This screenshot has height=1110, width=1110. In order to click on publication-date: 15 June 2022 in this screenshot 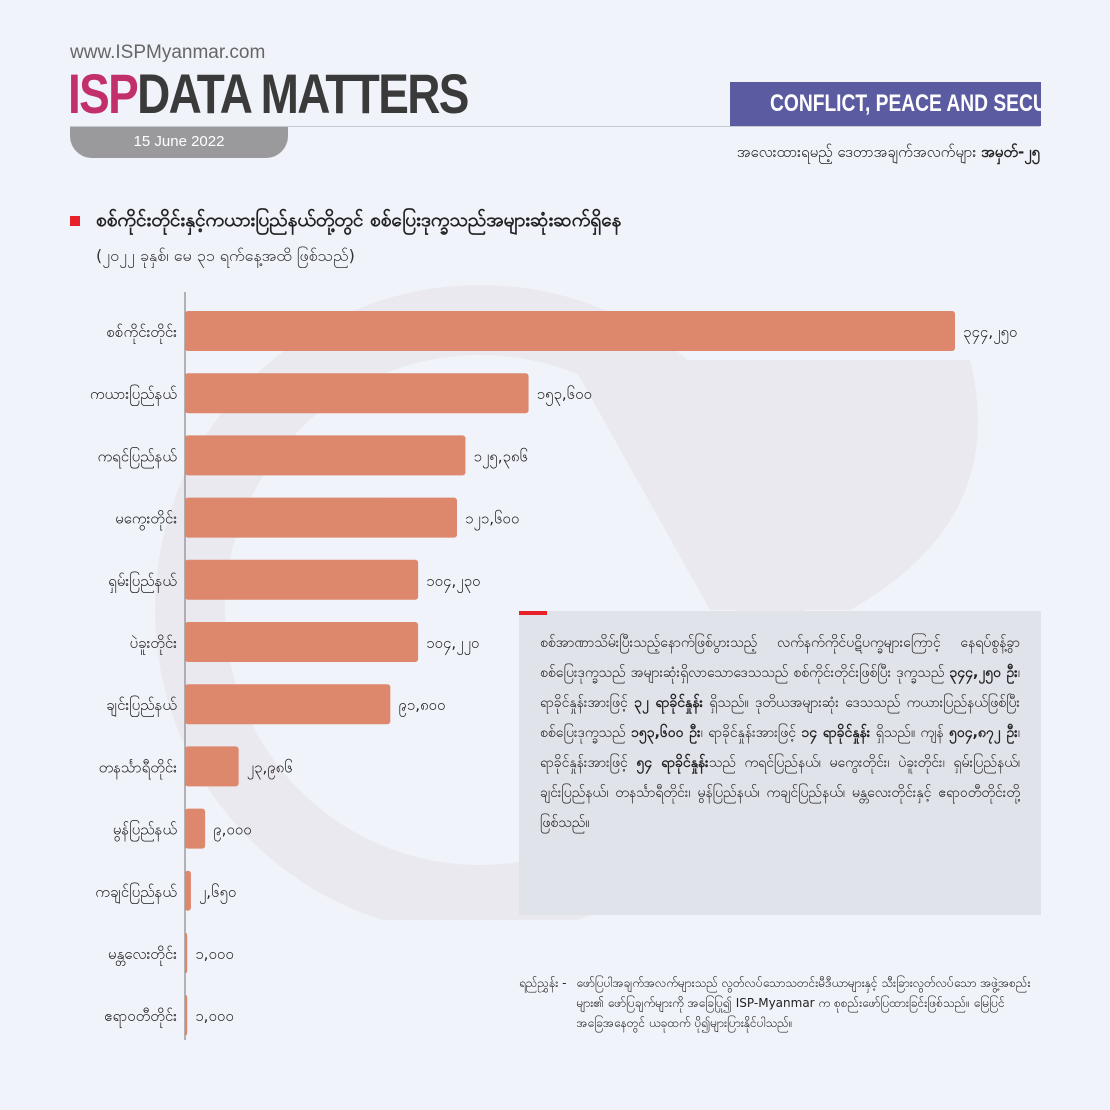, I will do `click(179, 142)`.